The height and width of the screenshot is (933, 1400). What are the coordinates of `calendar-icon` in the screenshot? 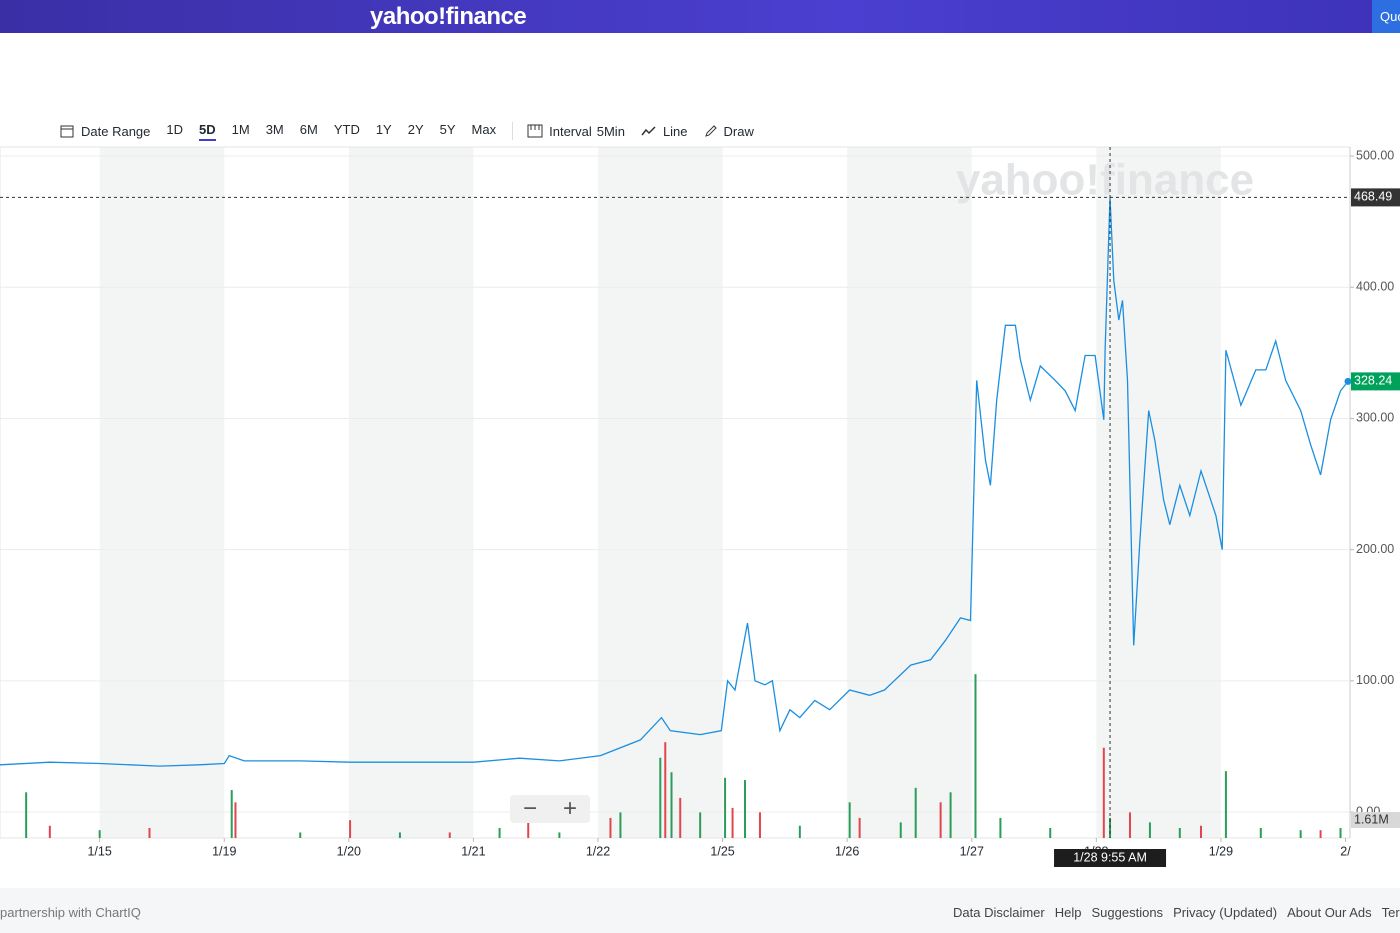 It's located at (67, 131).